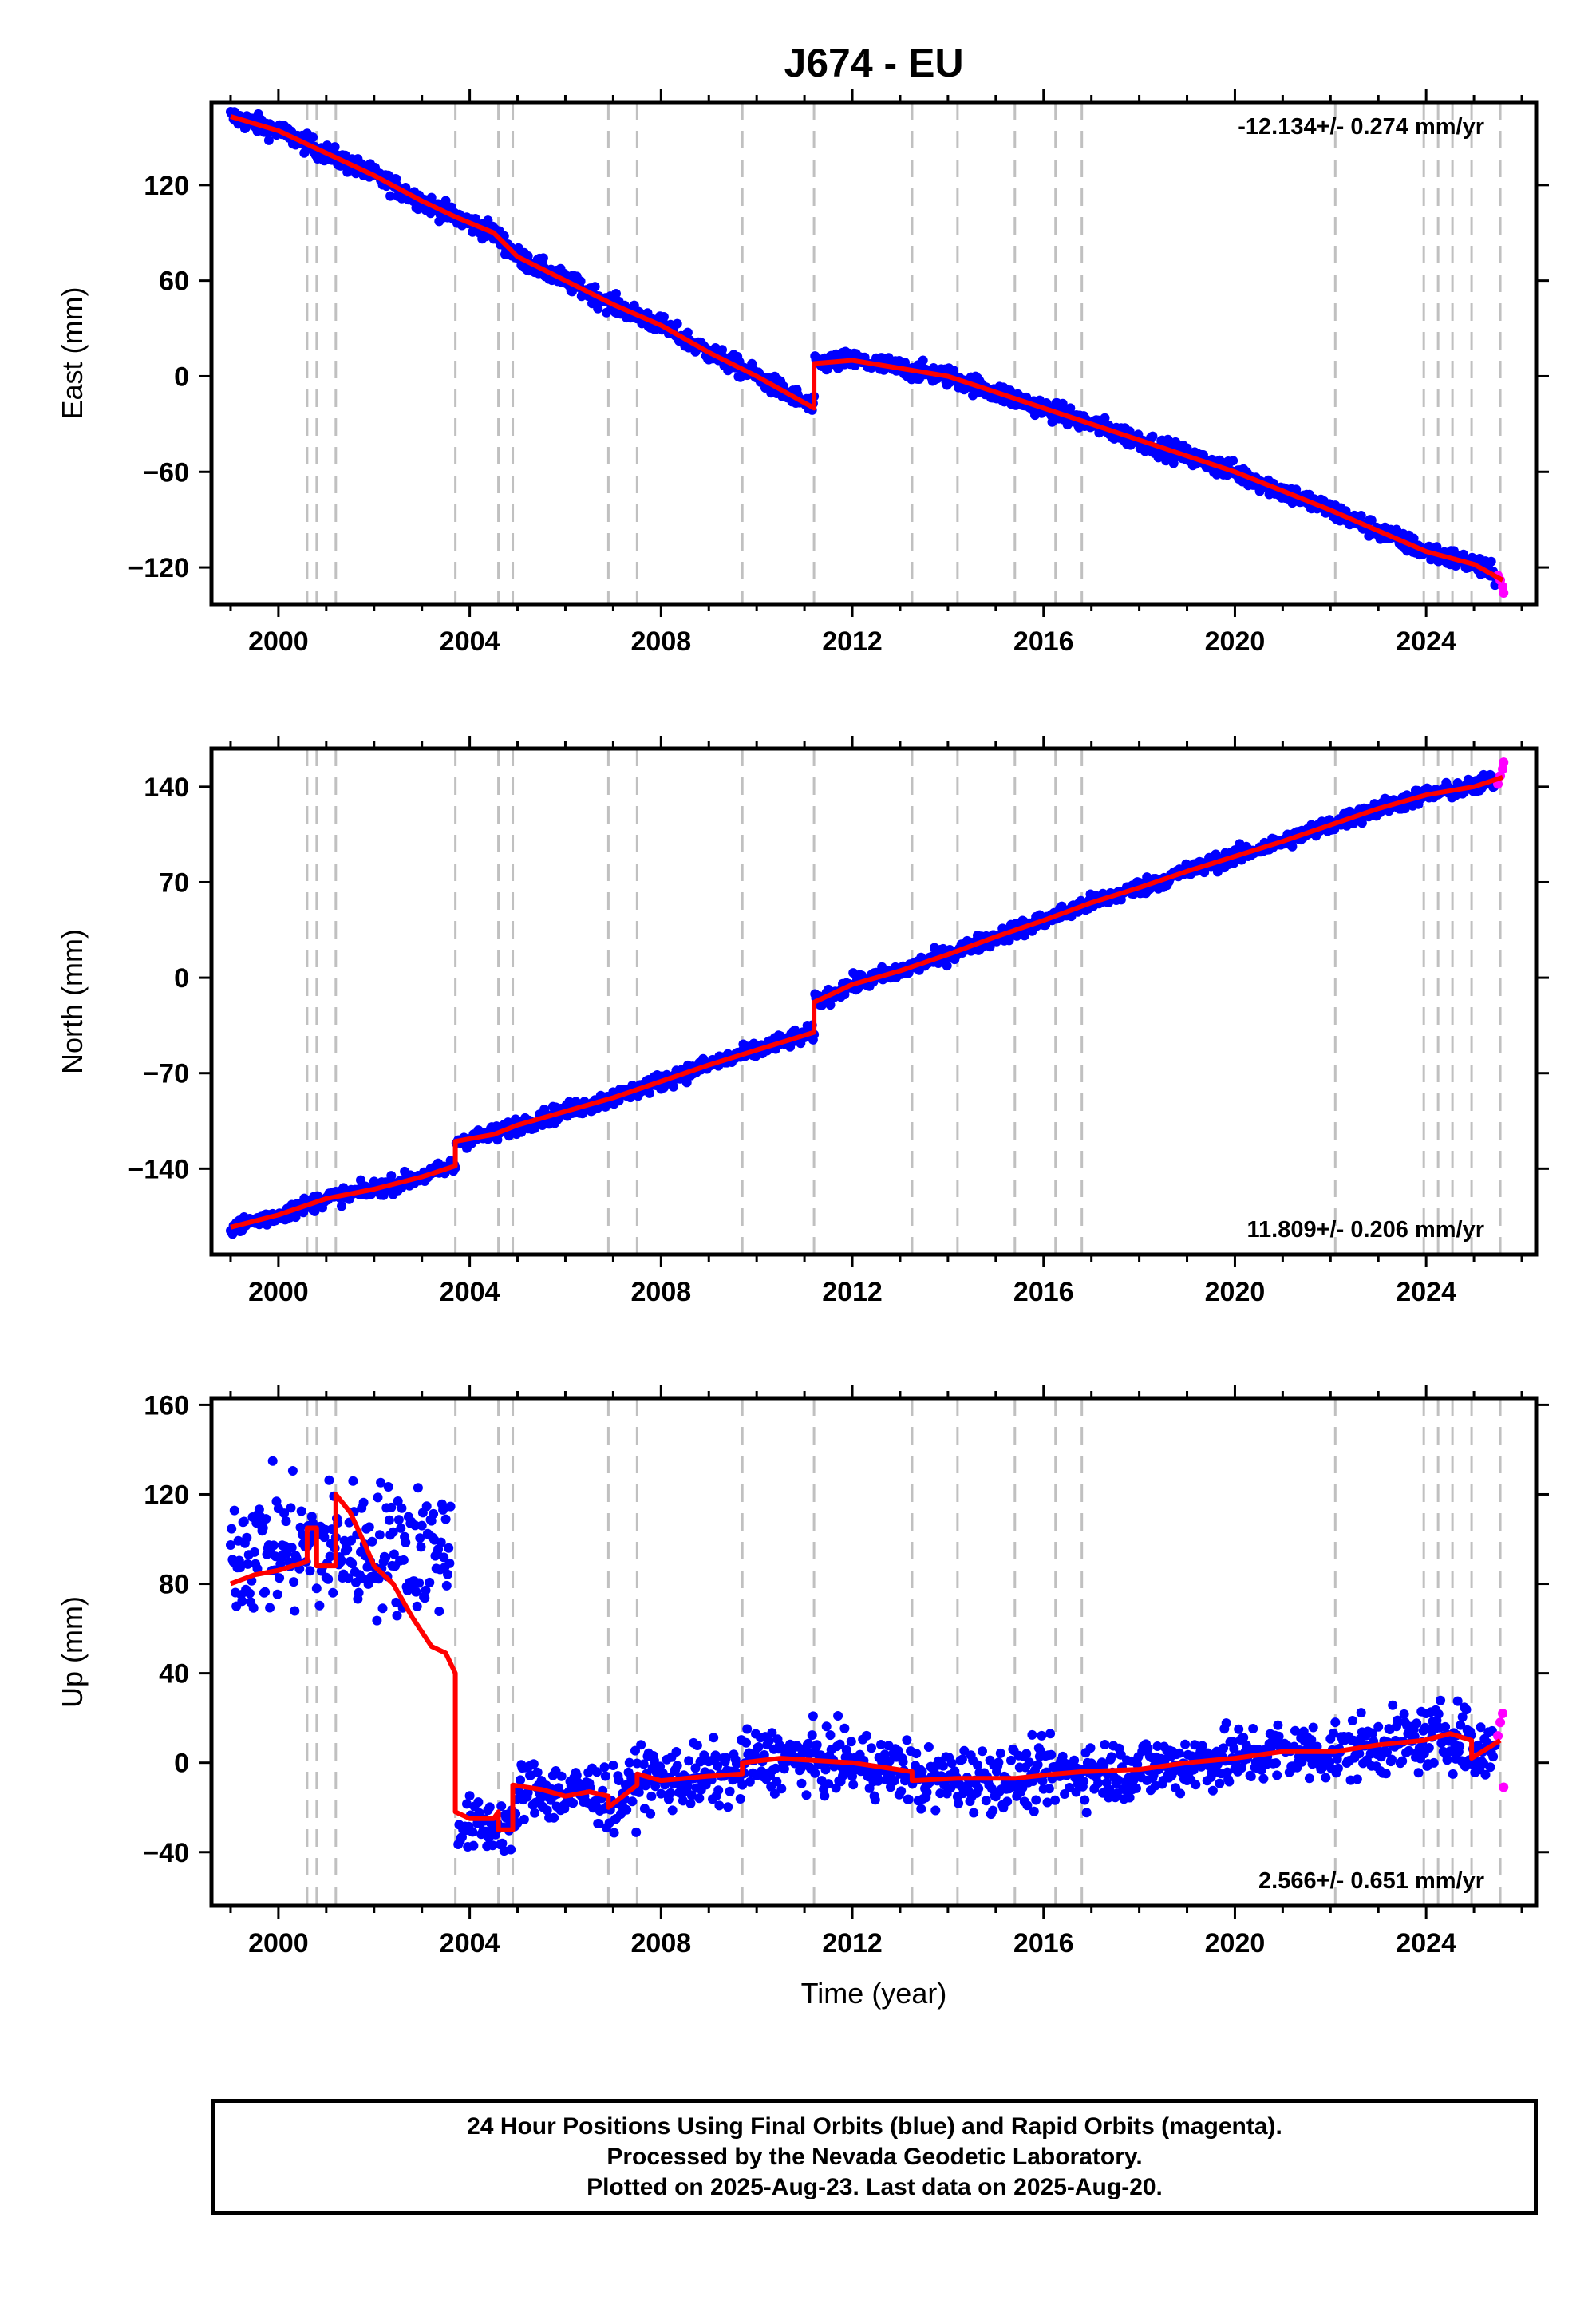 This screenshot has width=1596, height=2316. What do you see at coordinates (166, 788) in the screenshot?
I see `y-tick-label: 140` at bounding box center [166, 788].